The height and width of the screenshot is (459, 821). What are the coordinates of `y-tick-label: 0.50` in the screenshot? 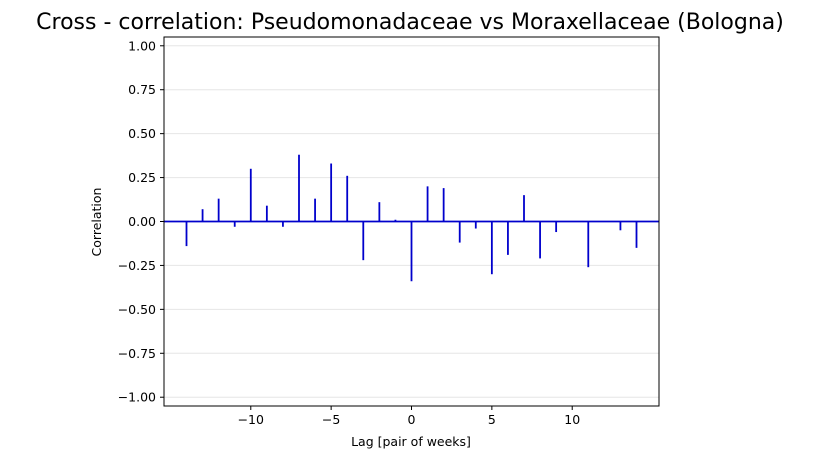 It's located at (142, 133).